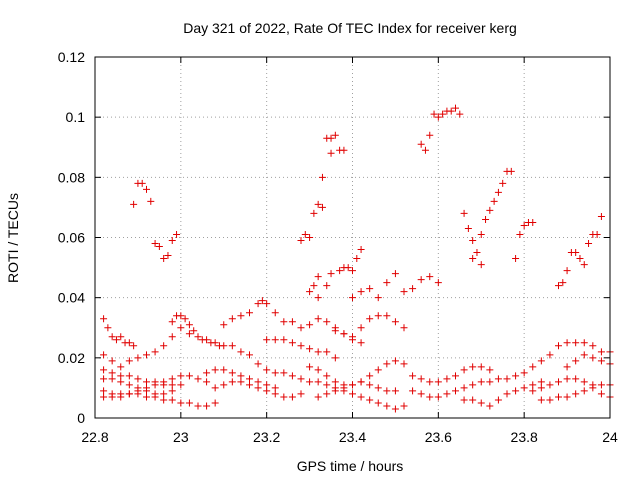 This screenshot has height=480, width=640. I want to click on x-tick-label: 23.4, so click(352, 437).